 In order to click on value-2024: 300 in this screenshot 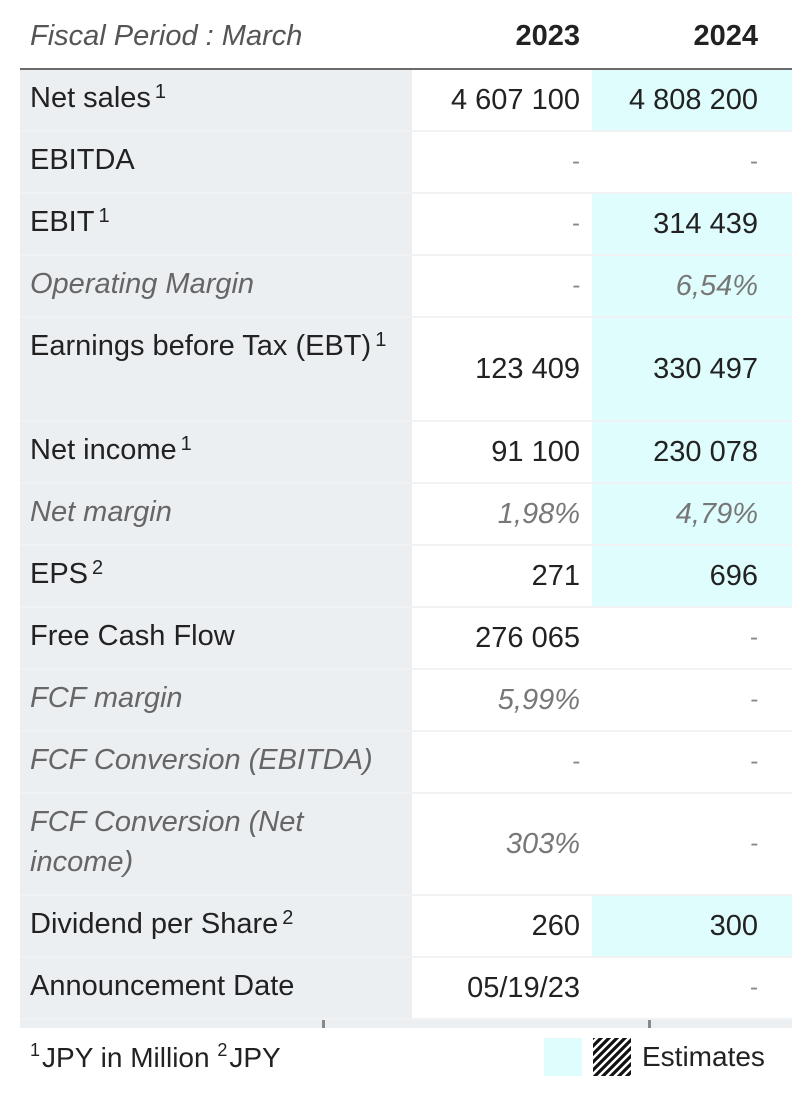, I will do `click(692, 926)`.